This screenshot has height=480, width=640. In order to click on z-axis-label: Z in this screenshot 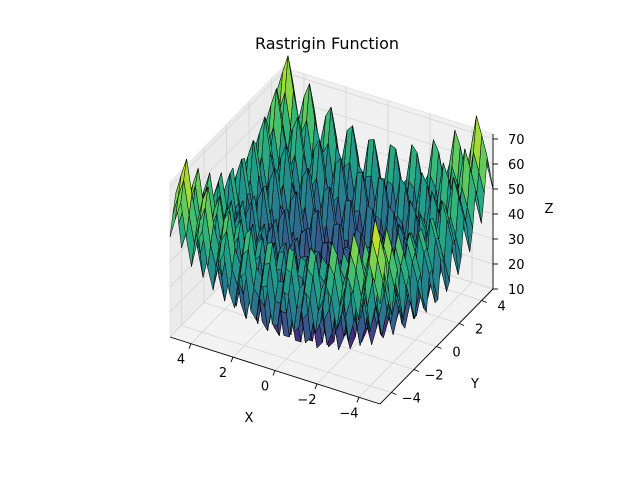, I will do `click(549, 209)`.